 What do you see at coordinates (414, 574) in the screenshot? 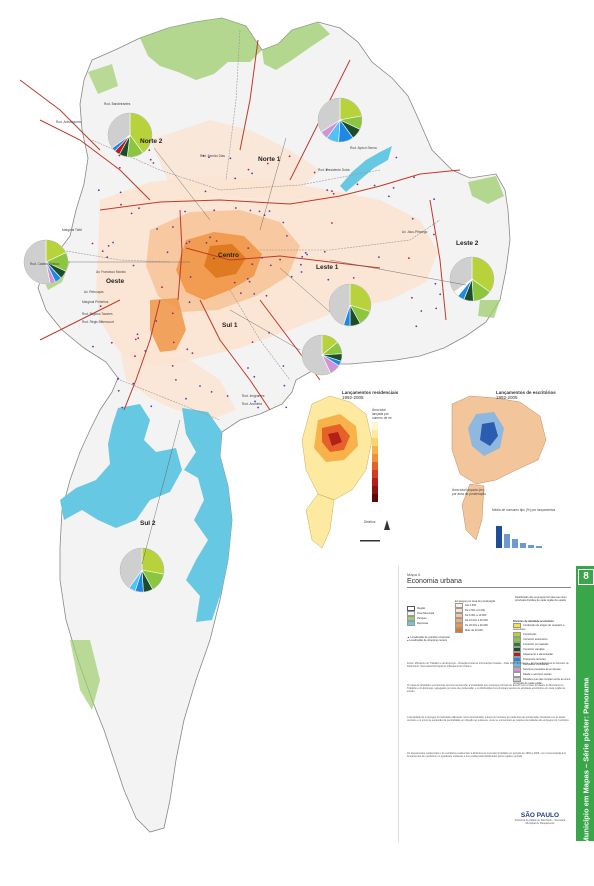
I see `mapa-number-label: Mapa 6` at bounding box center [414, 574].